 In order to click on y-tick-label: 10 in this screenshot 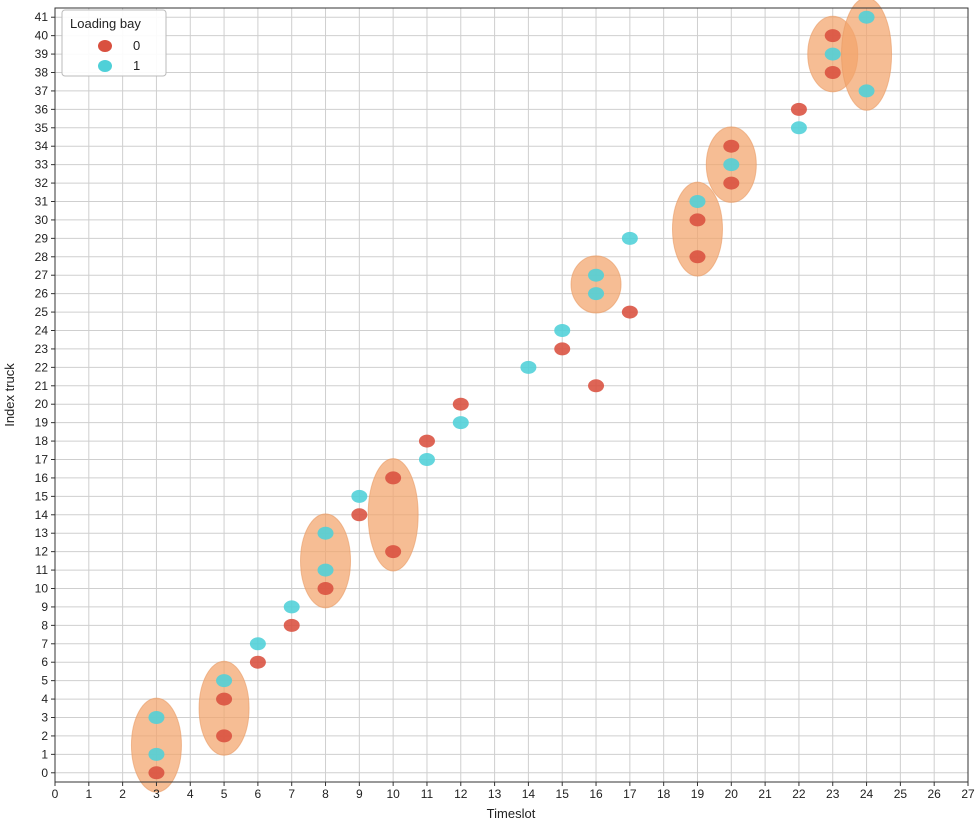, I will do `click(42, 589)`.